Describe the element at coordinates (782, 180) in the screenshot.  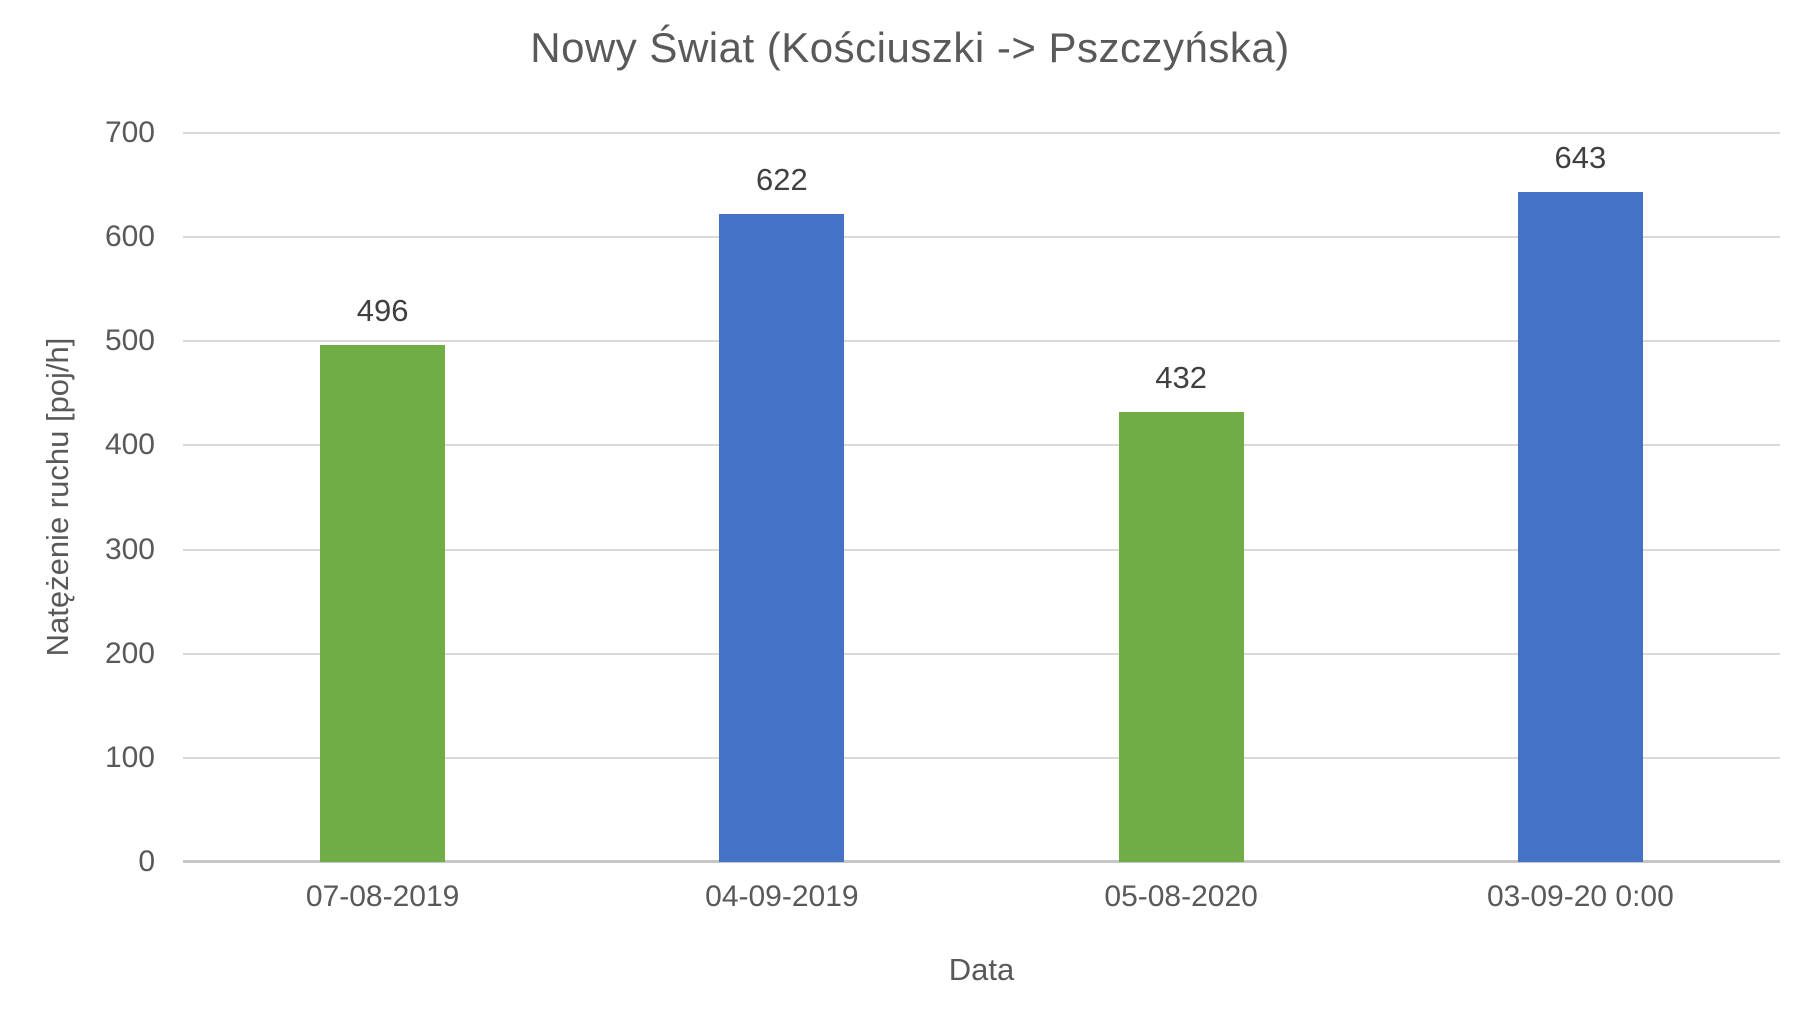
I see `bar-value-label-04-09-2019: 622` at that location.